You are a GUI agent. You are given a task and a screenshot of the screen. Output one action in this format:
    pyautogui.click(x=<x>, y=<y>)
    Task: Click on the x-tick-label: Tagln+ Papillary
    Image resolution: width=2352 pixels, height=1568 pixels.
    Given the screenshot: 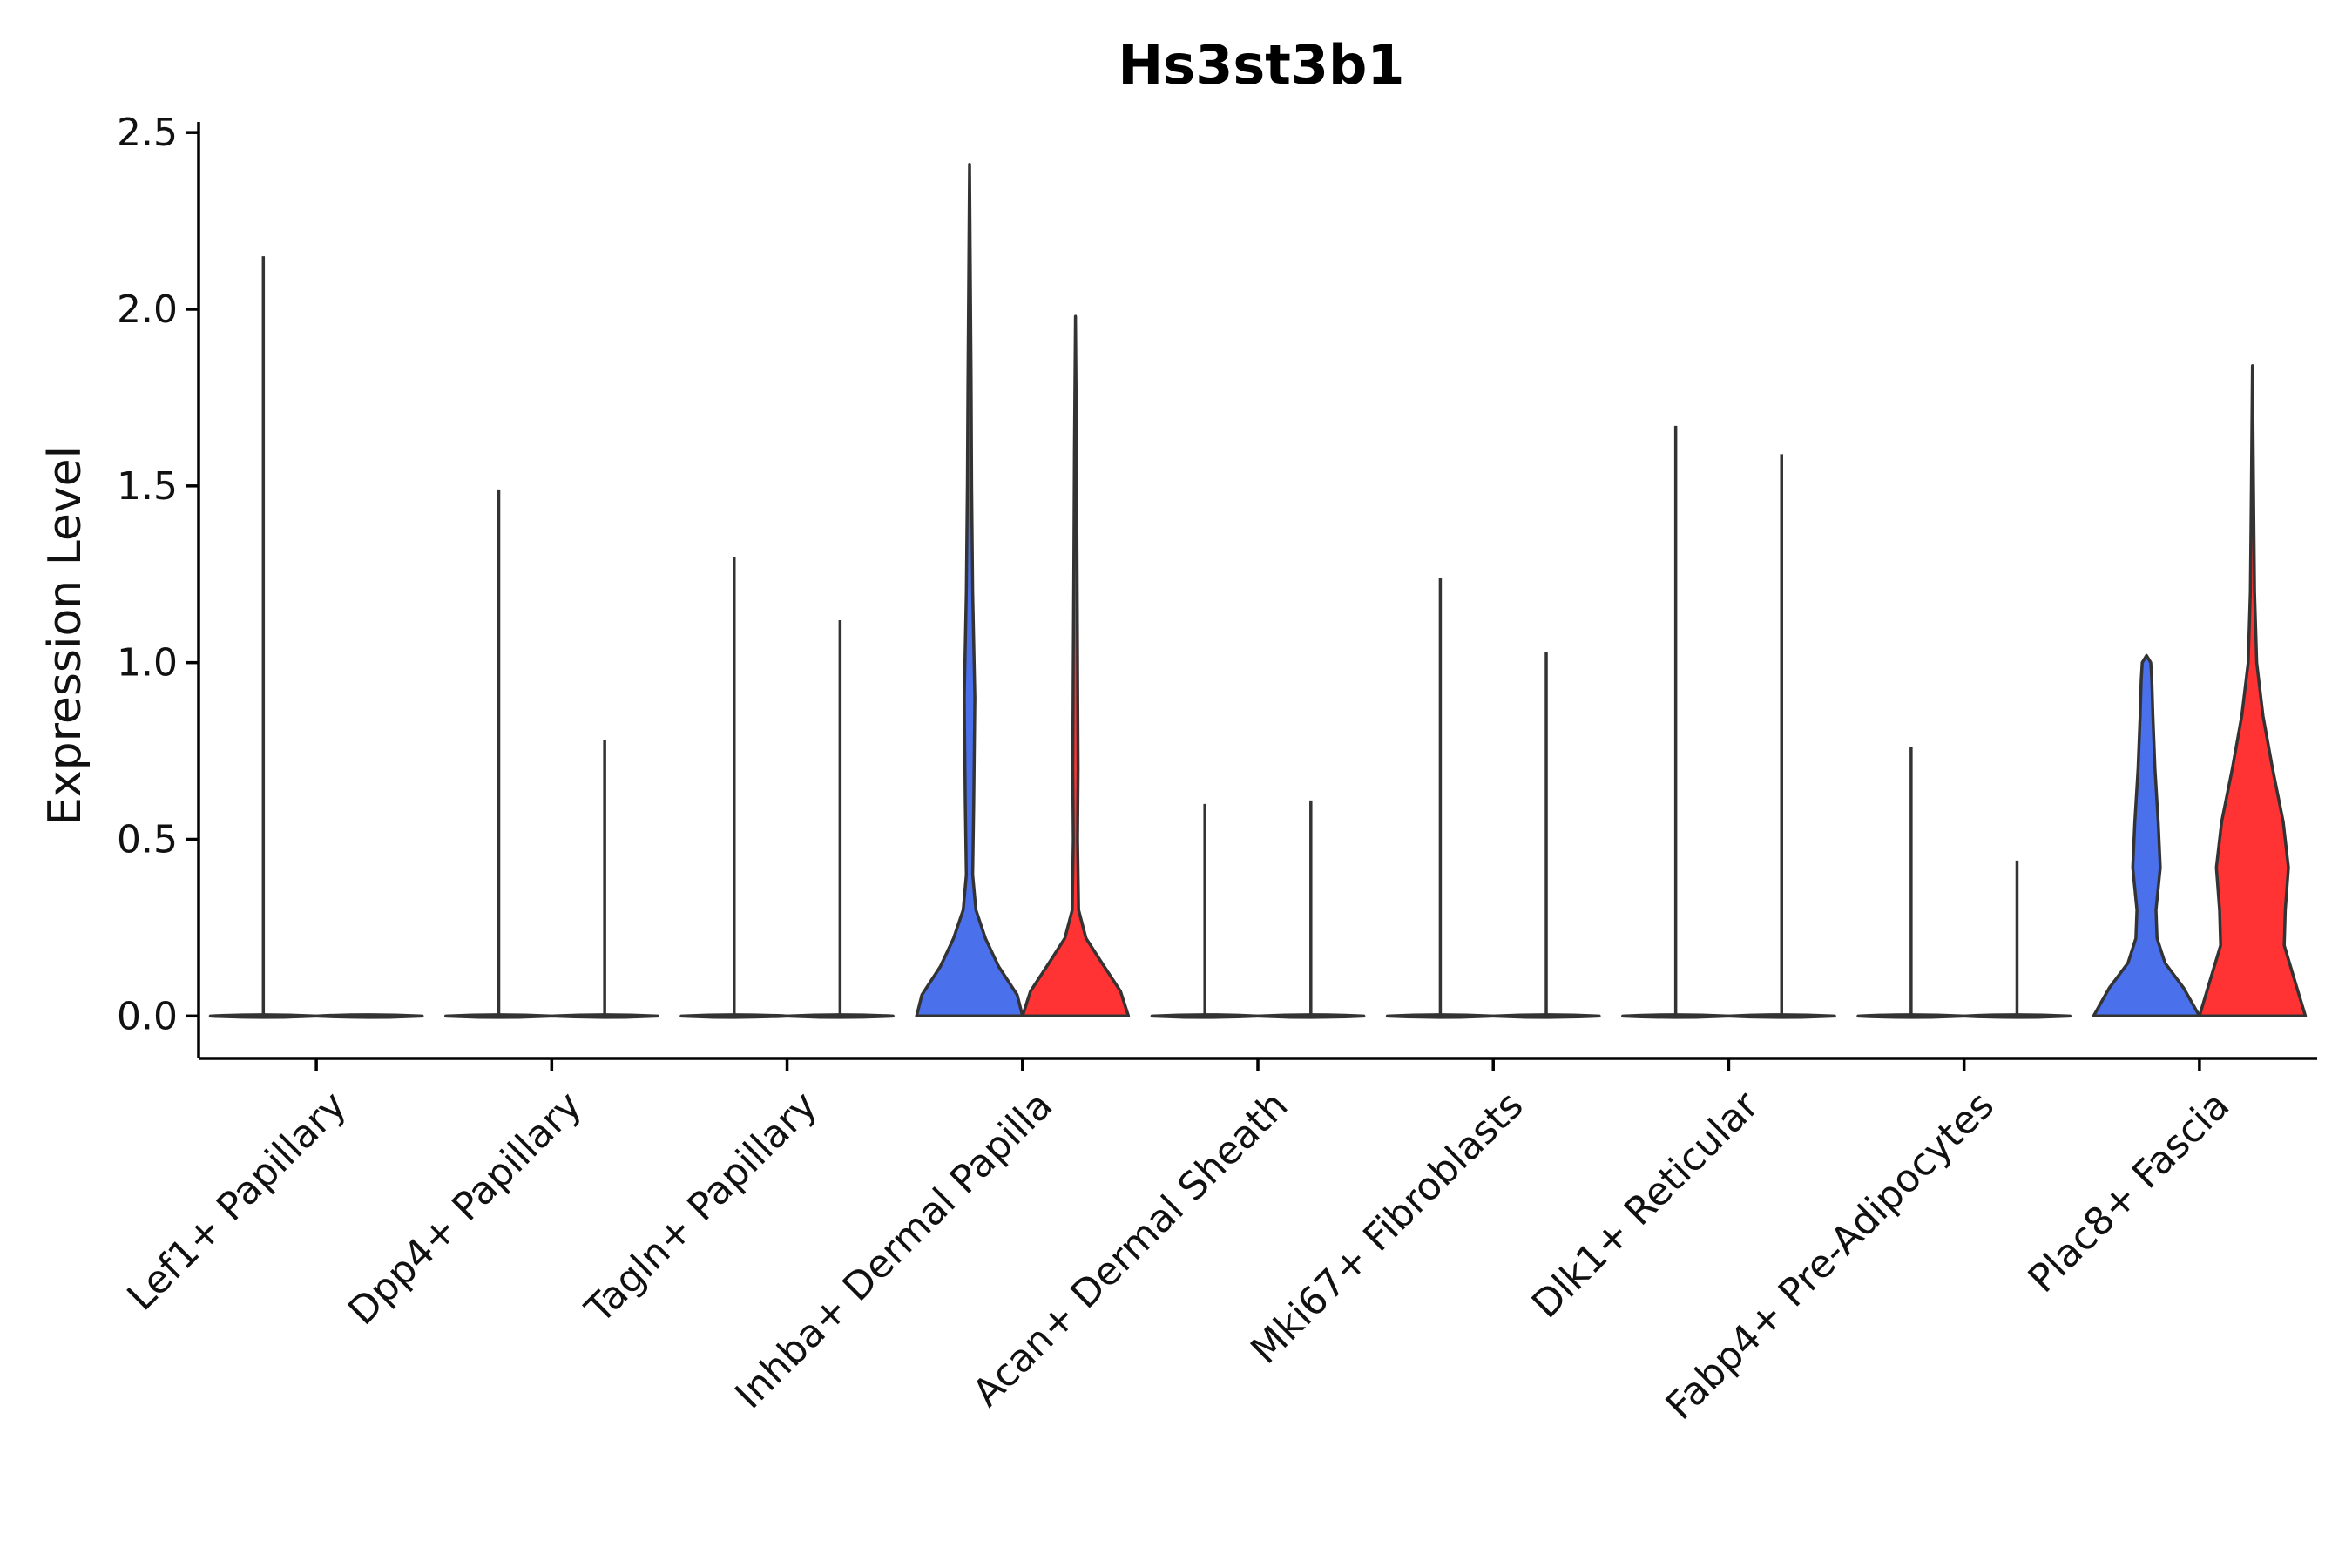 What is the action you would take?
    pyautogui.click(x=702, y=1207)
    